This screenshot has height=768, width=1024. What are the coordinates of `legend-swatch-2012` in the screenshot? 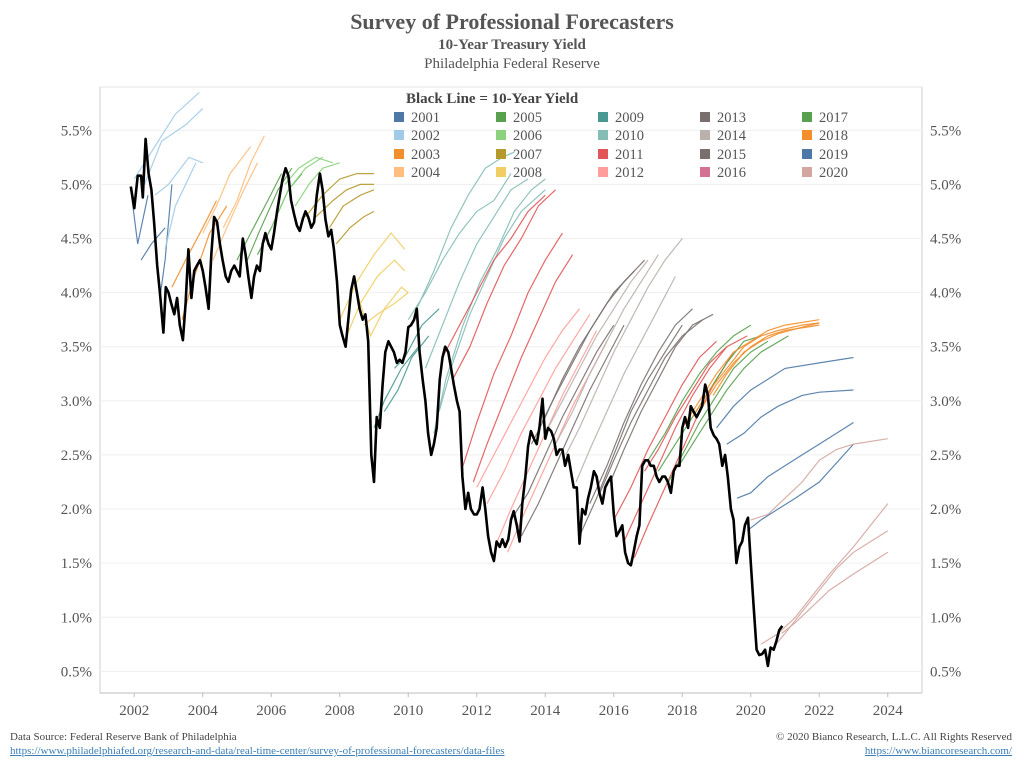 It's located at (603, 172).